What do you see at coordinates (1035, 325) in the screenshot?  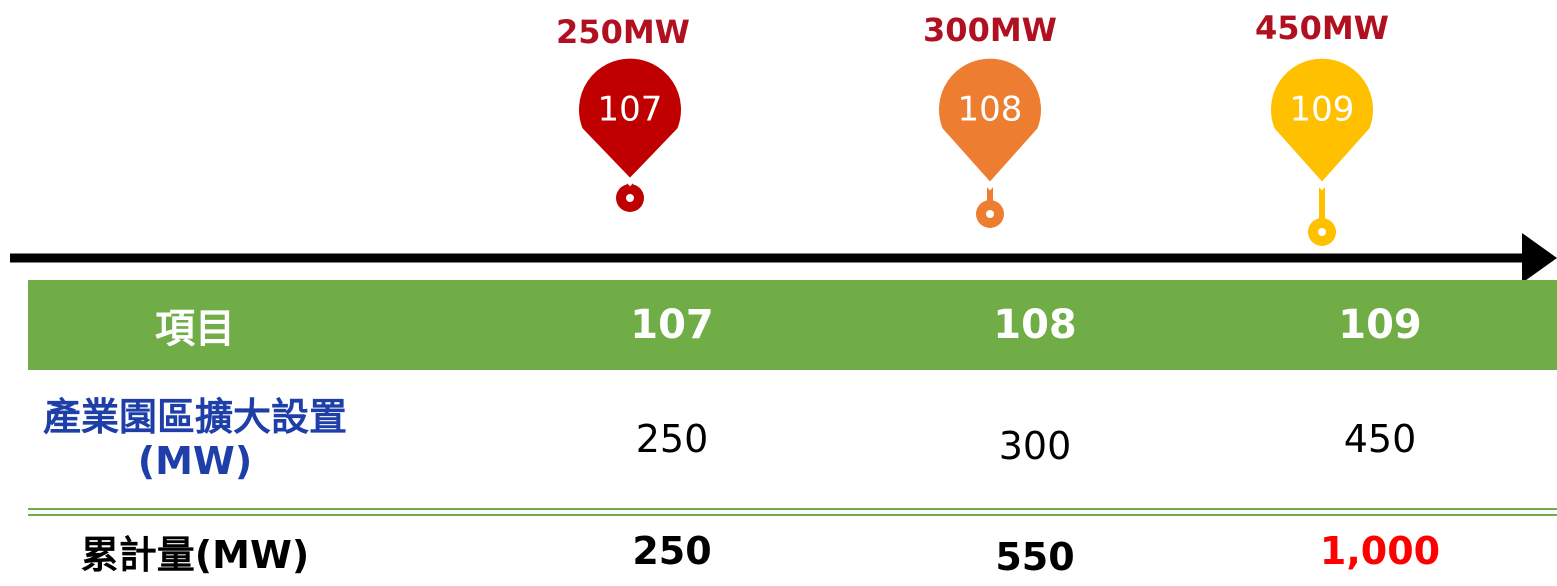 I see `header-cell: 108` at bounding box center [1035, 325].